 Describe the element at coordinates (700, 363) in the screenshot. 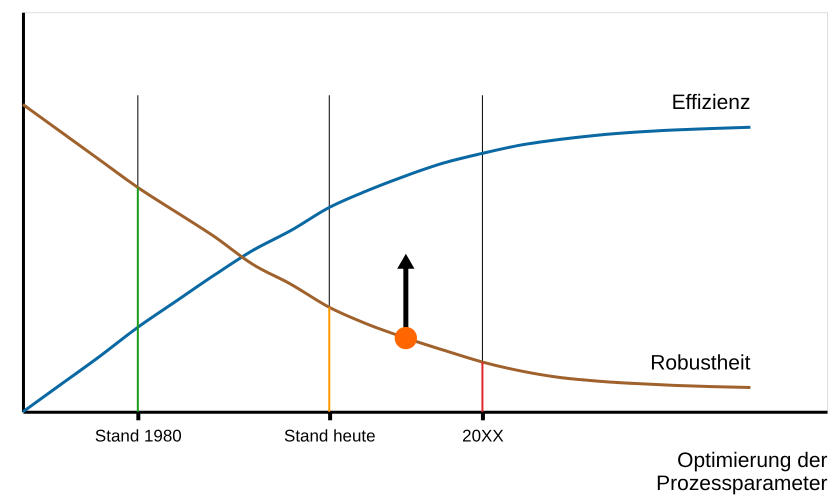

I see `series-label: Robustheit` at that location.